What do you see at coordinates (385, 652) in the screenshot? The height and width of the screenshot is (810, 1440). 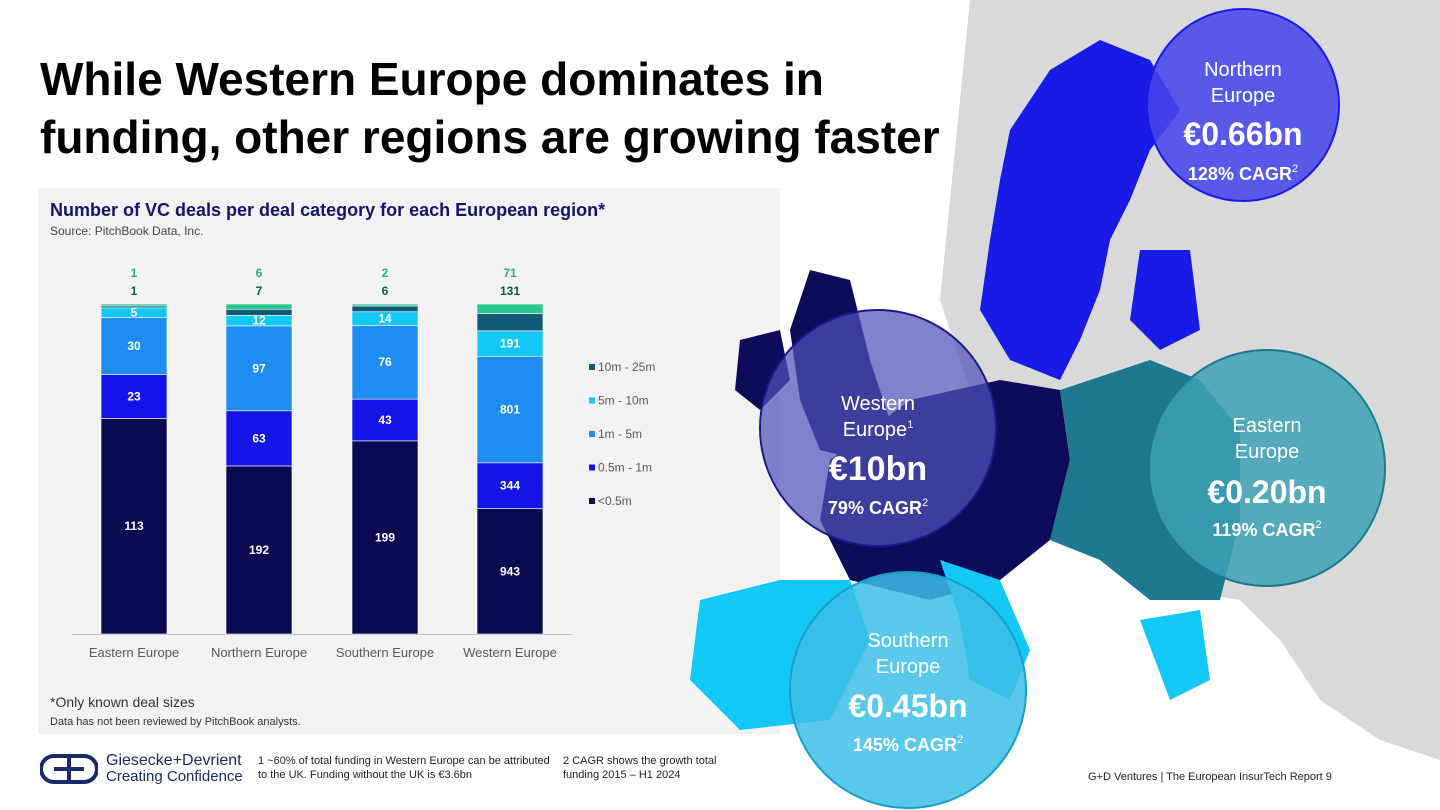 I see `x-tick-label: Southern Europe` at bounding box center [385, 652].